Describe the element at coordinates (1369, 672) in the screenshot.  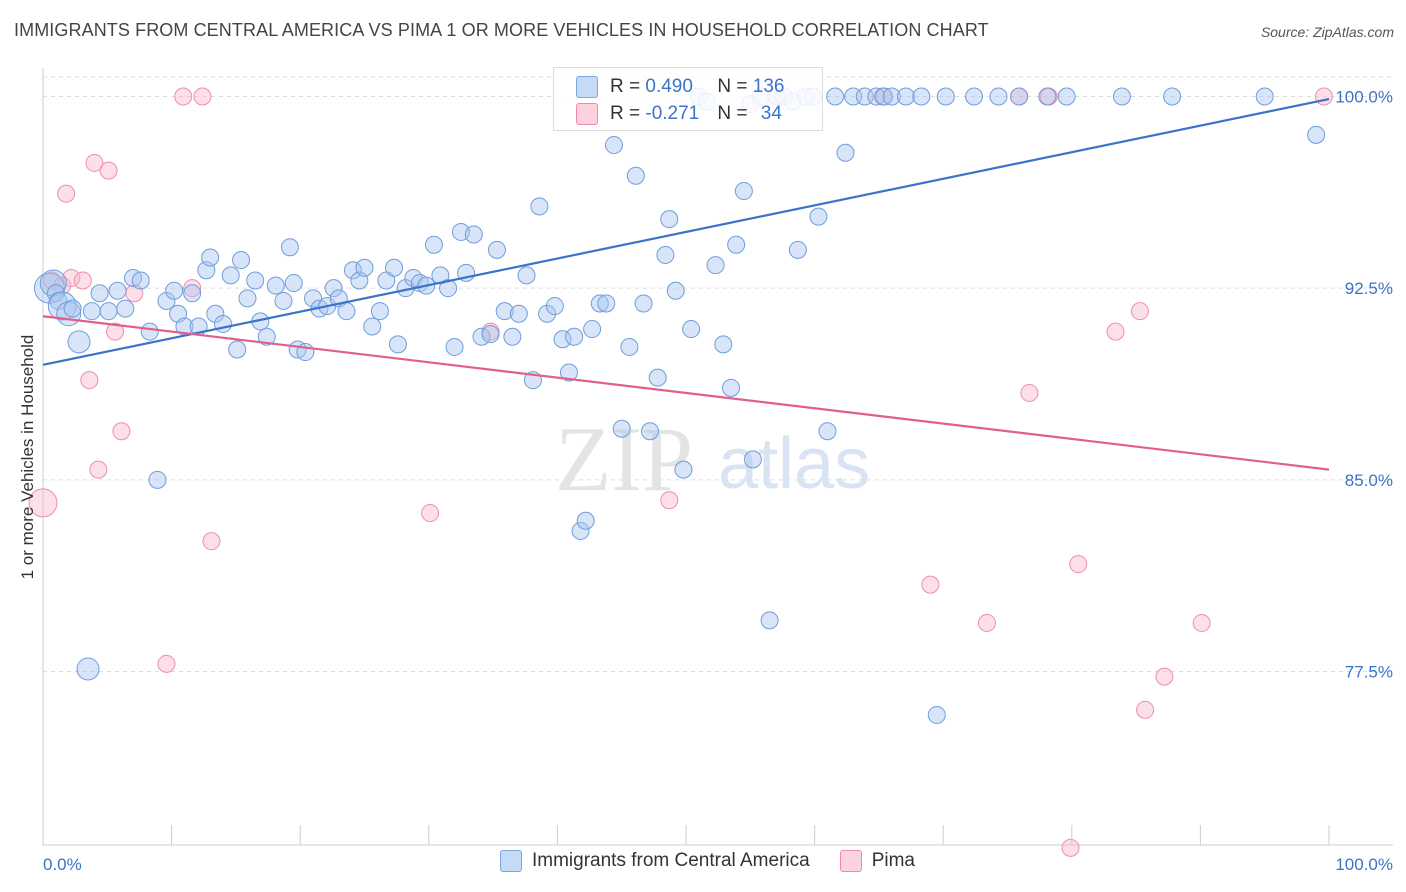
I see `y-tick-label: 77.5%` at that location.